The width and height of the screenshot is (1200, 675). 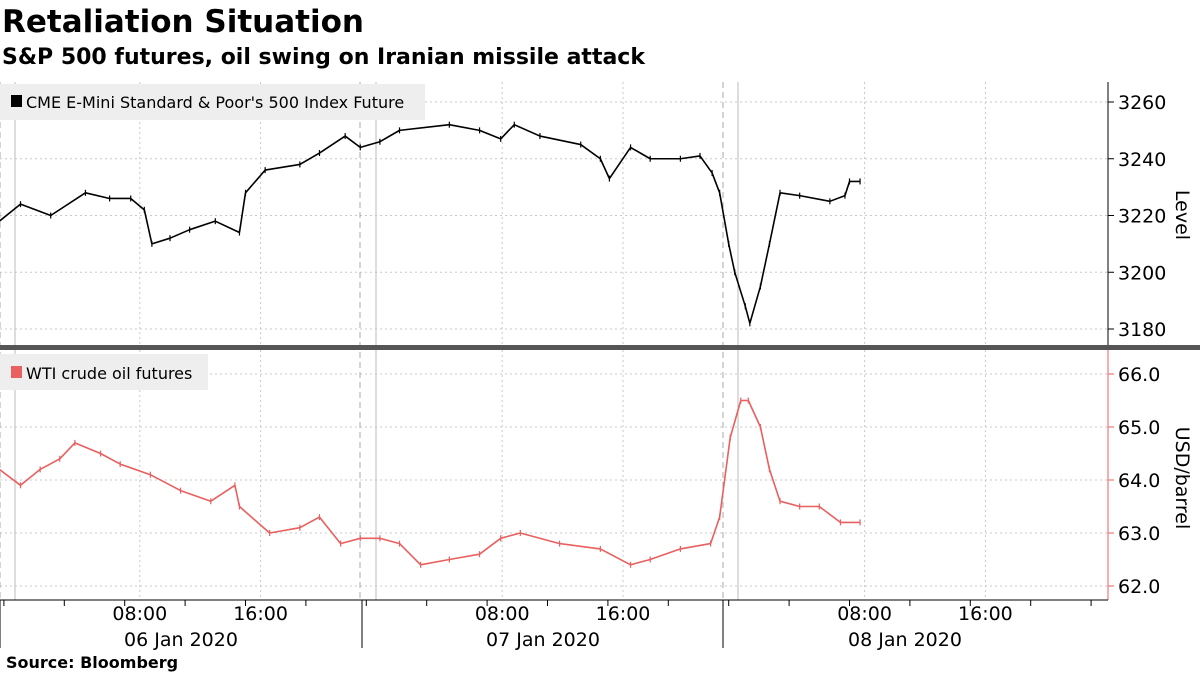 I want to click on oil-legend: WTI crude oil futures, so click(x=104, y=372).